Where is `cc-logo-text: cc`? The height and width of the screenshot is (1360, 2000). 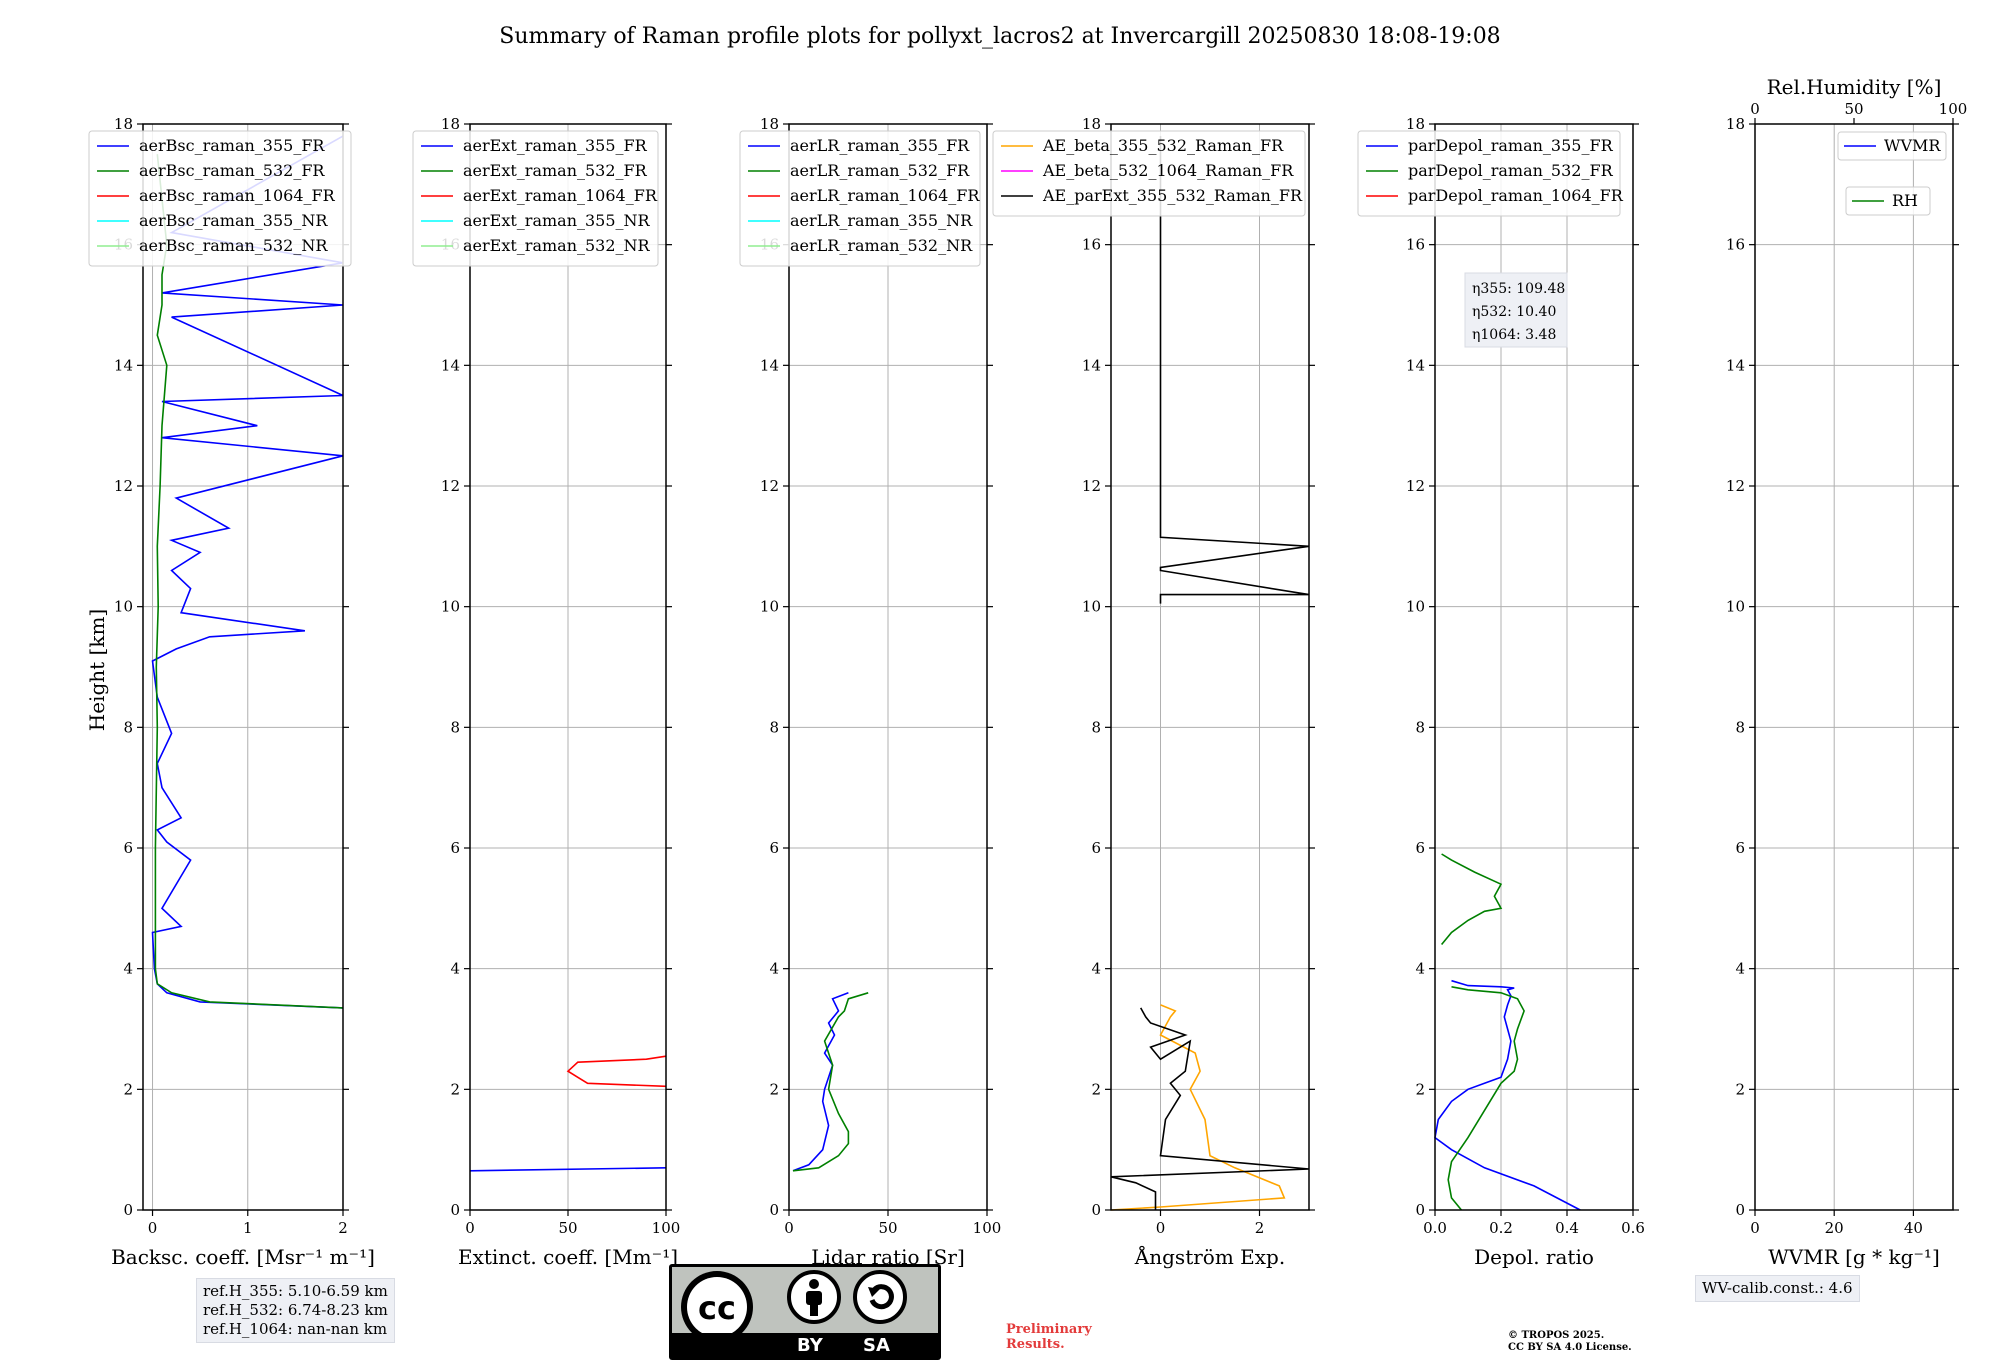 cc-logo-text: cc is located at coordinates (717, 1308).